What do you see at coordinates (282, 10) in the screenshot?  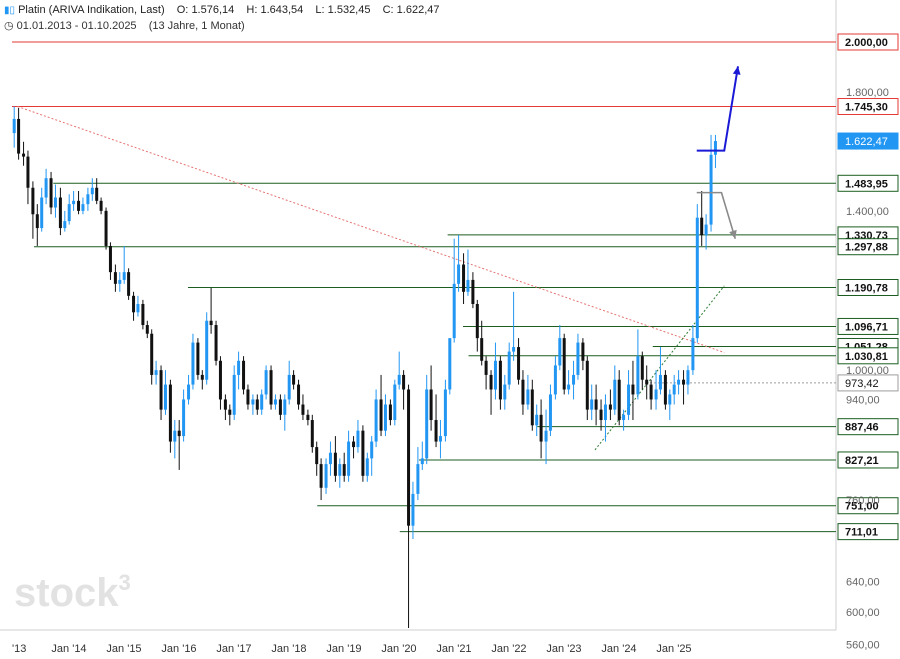 I see `high-value: 1.643,54` at bounding box center [282, 10].